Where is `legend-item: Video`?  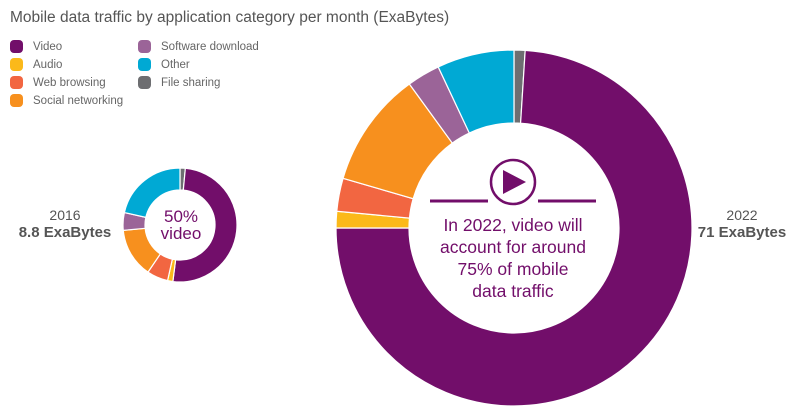
legend-item: Video is located at coordinates (36, 46).